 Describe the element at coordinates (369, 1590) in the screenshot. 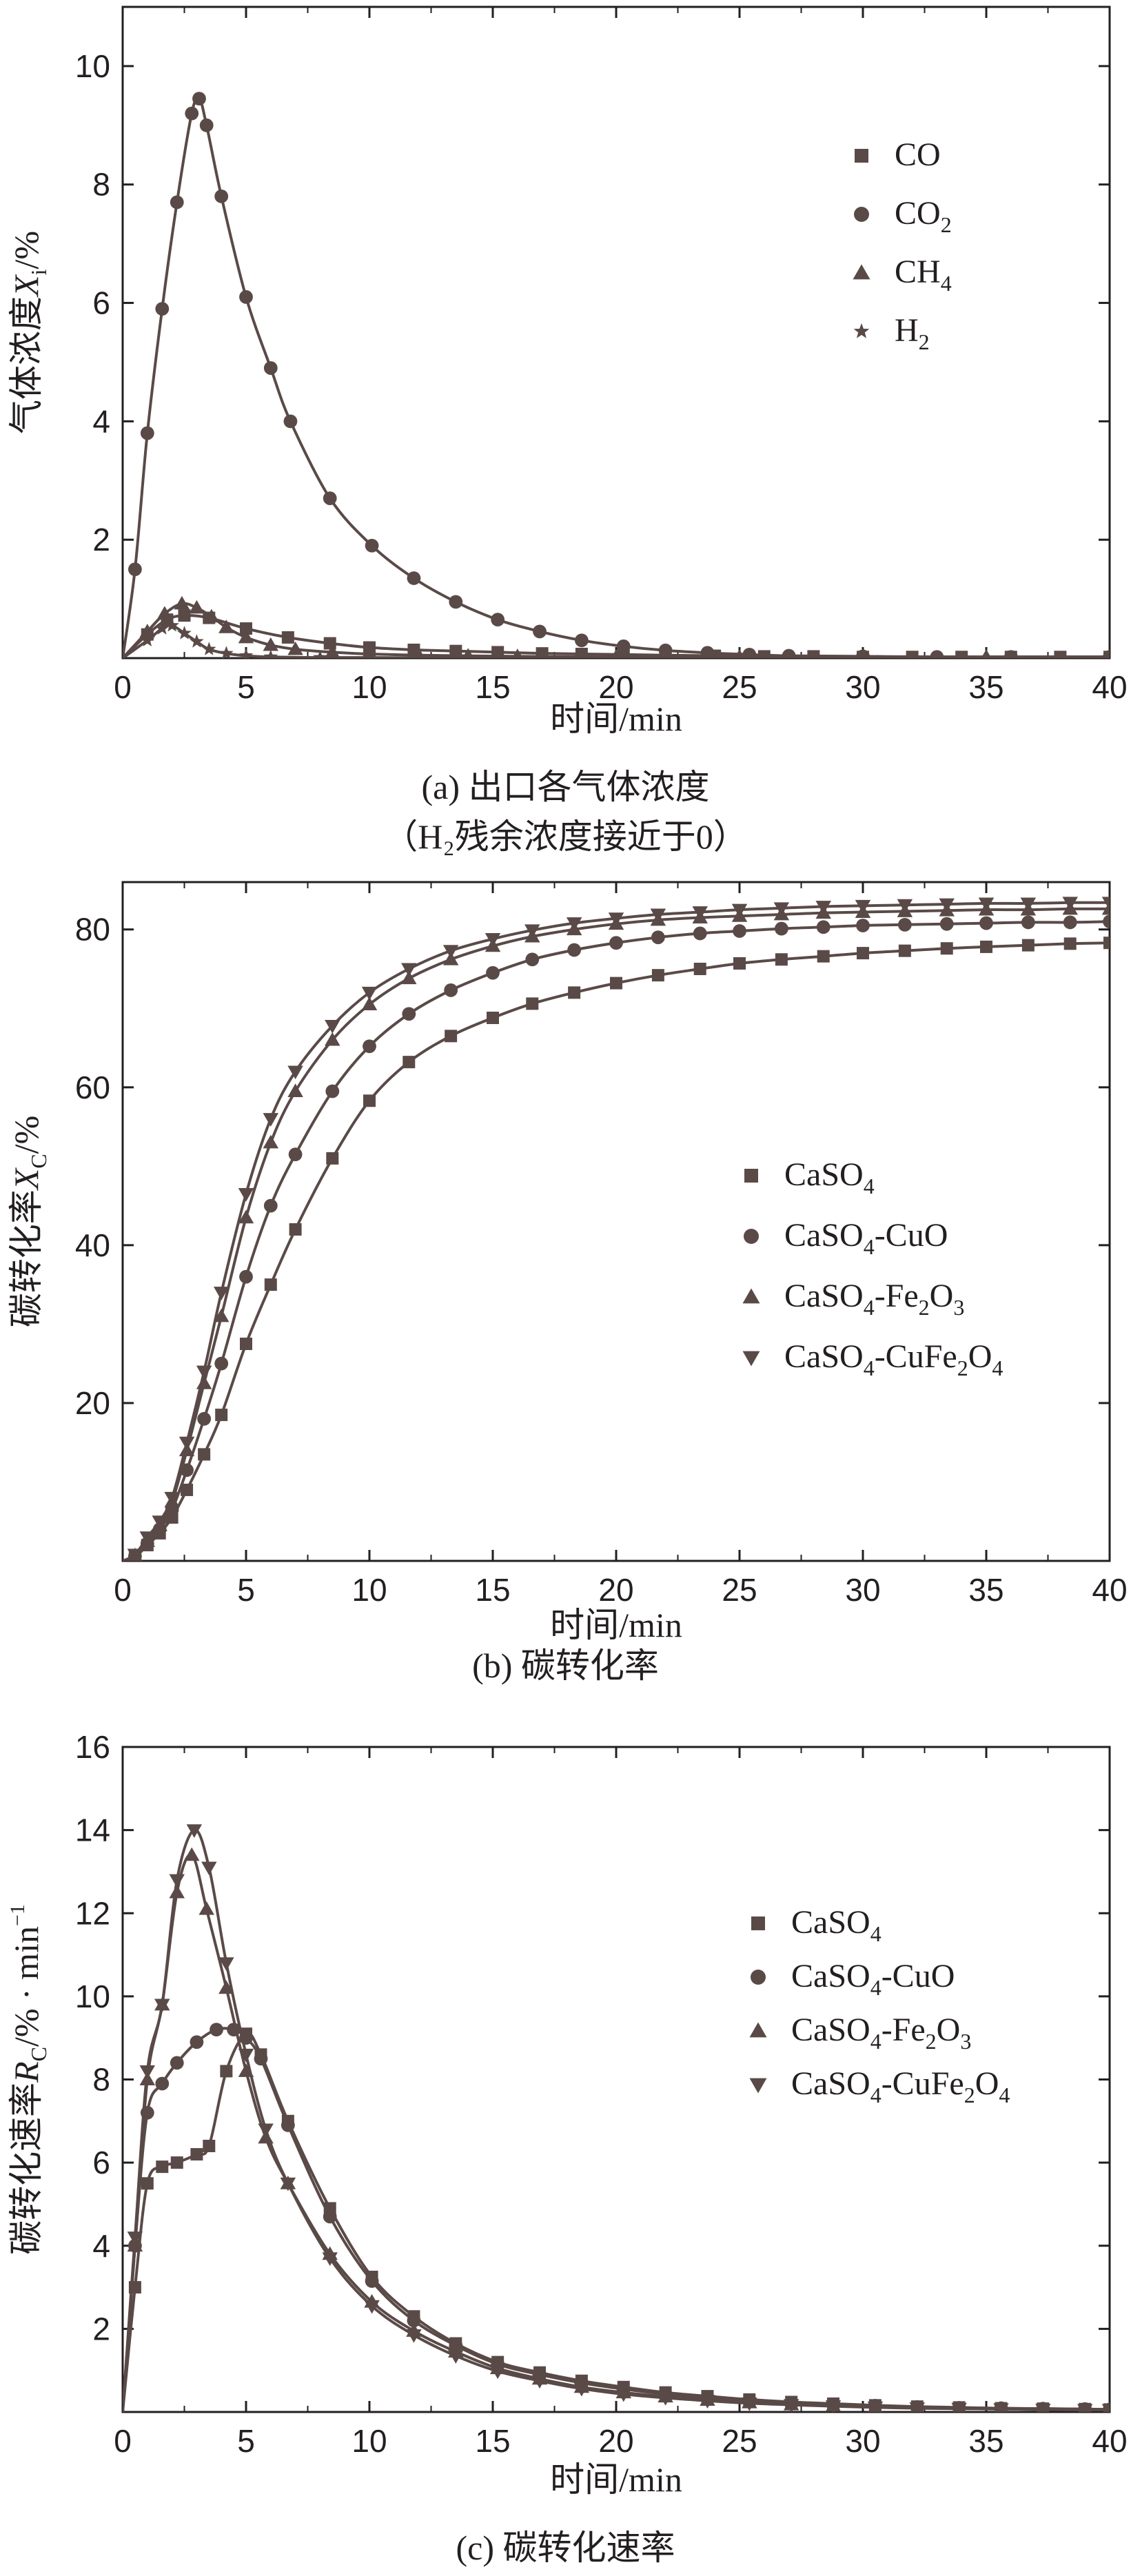

I see `x-tick-label: 10` at that location.